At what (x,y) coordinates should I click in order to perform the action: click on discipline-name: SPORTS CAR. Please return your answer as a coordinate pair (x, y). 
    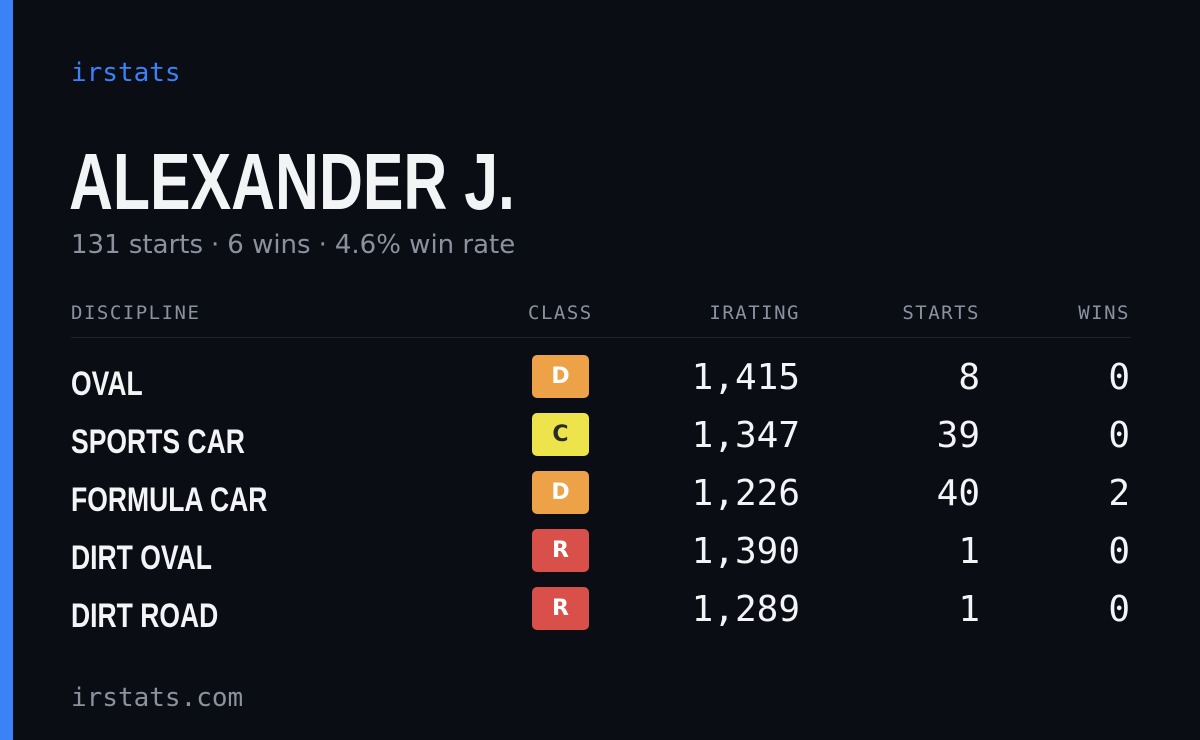
    Looking at the image, I should click on (158, 442).